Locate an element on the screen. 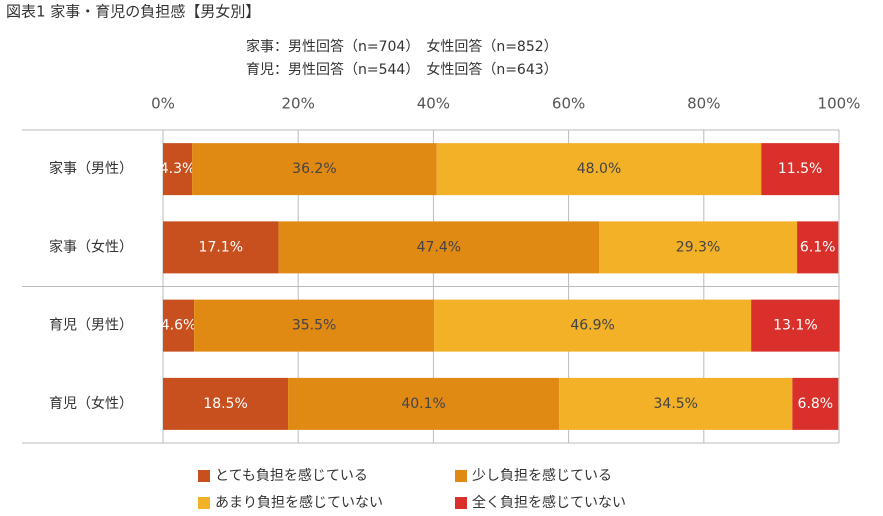  value-label: 4.3% is located at coordinates (178, 169).